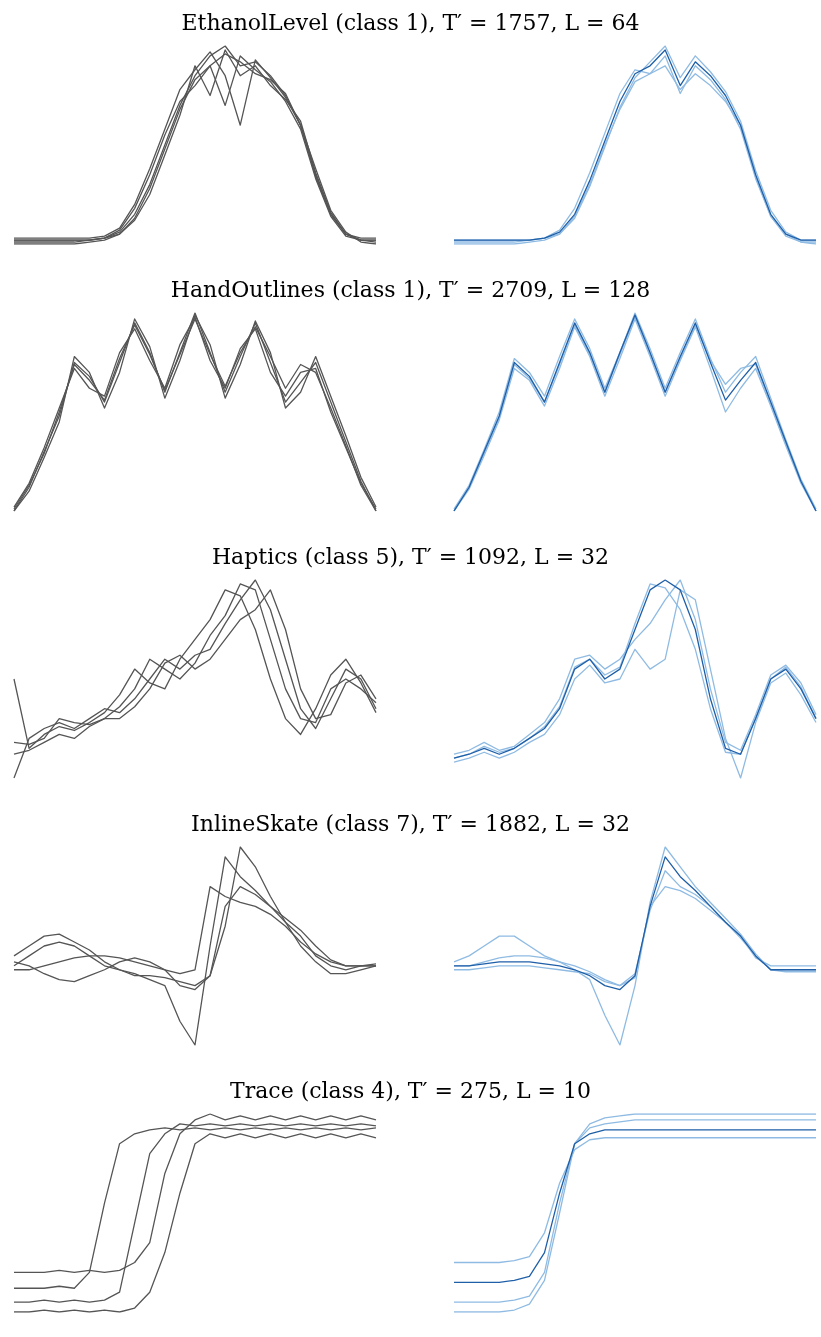 This screenshot has height=1337, width=821. Describe the element at coordinates (410, 289) in the screenshot. I see `chart-title: HandOutlines (class 1), T′ = 2709, L = 128` at that location.